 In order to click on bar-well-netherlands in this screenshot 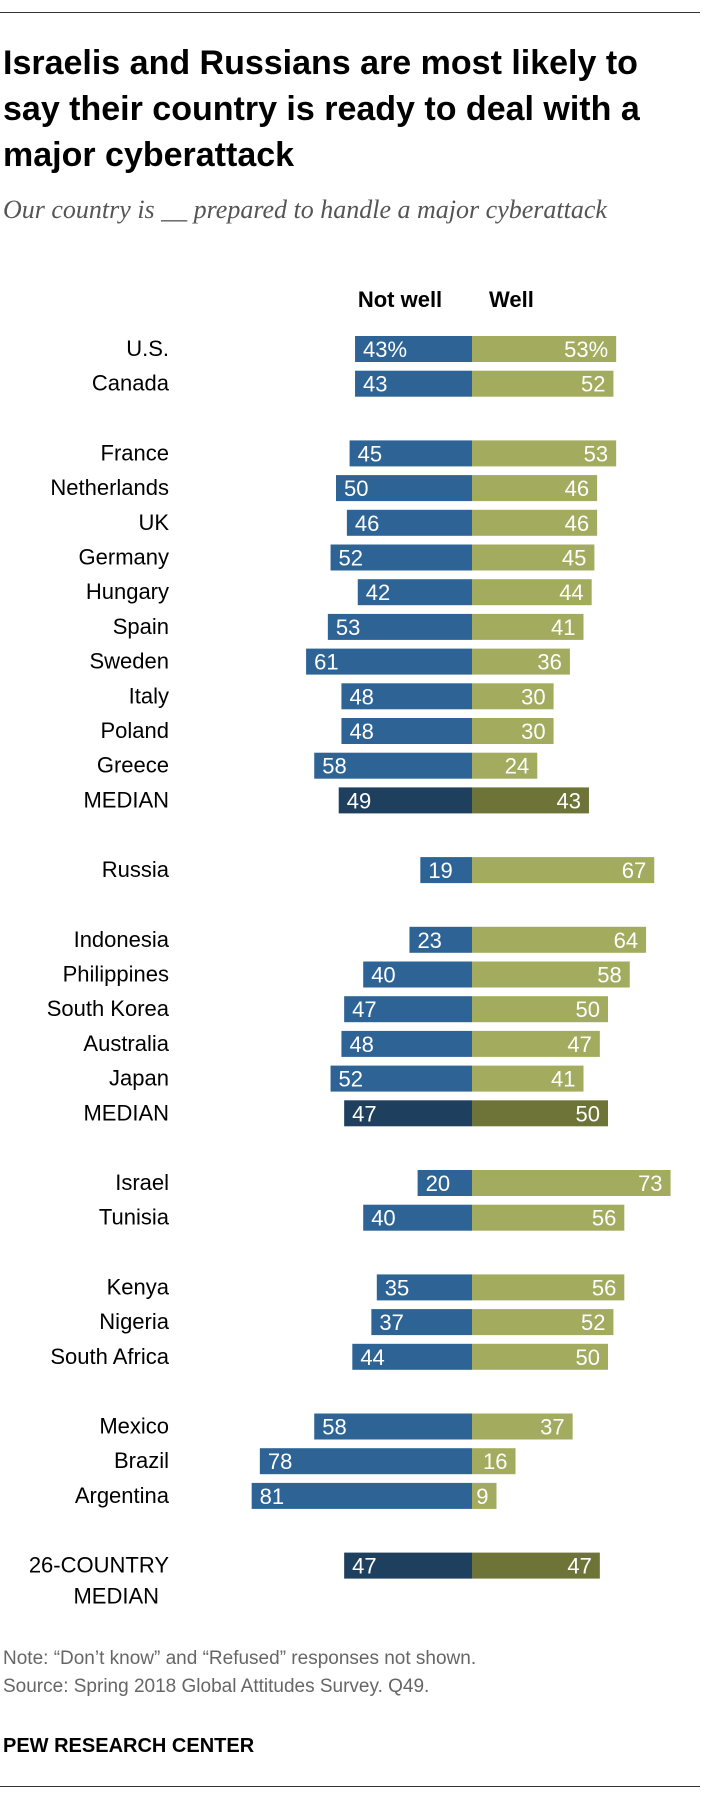, I will do `click(535, 488)`.